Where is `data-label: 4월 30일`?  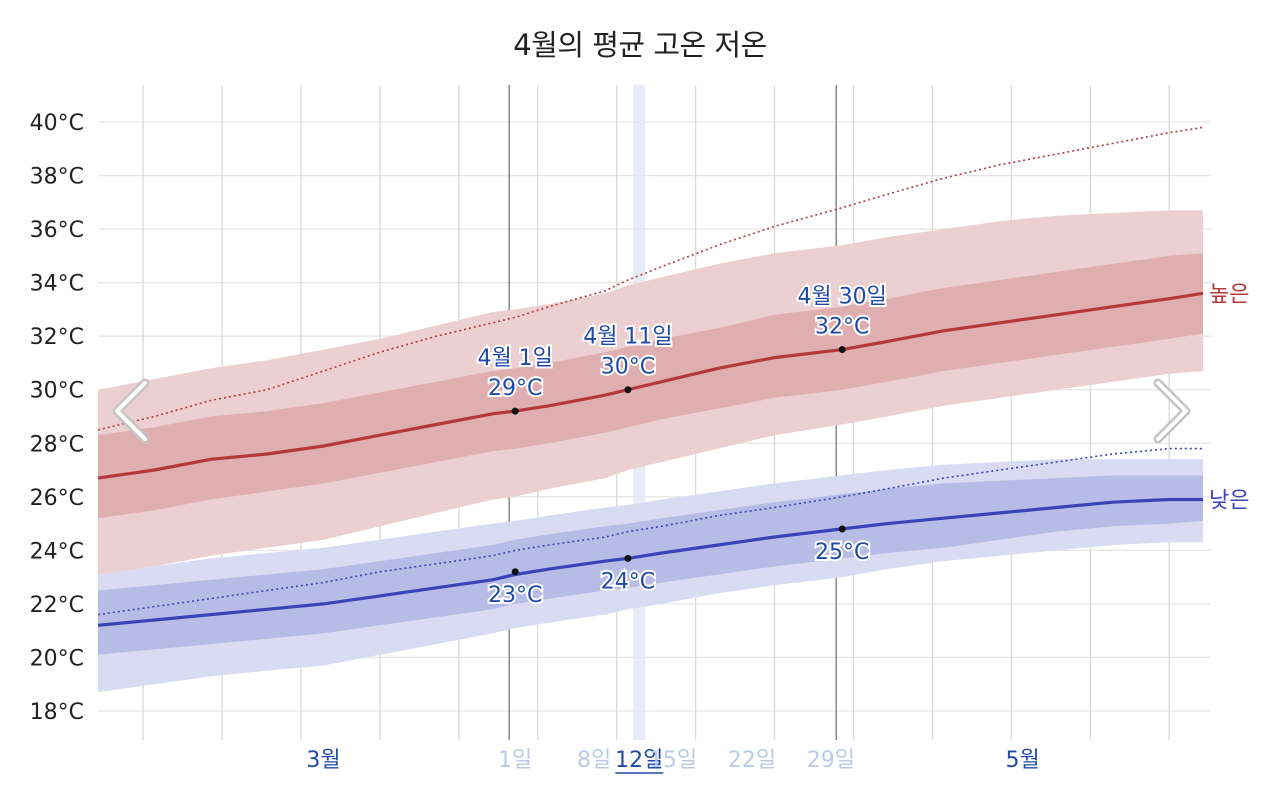
data-label: 4월 30일 is located at coordinates (841, 297).